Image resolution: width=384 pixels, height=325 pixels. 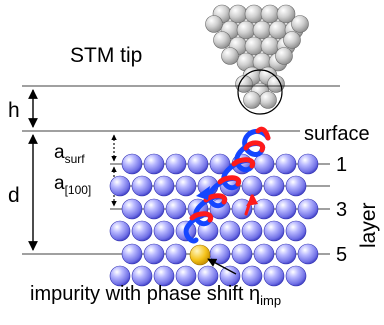 I want to click on impurity-atom, so click(x=200, y=255).